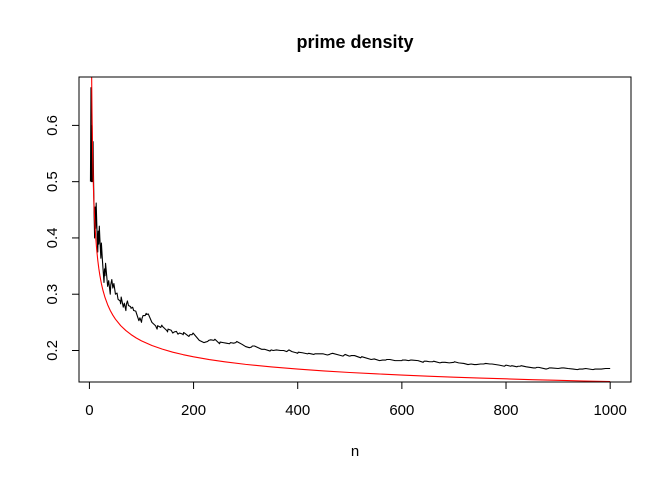  What do you see at coordinates (52, 181) in the screenshot?
I see `y-tick-label: 0.5` at bounding box center [52, 181].